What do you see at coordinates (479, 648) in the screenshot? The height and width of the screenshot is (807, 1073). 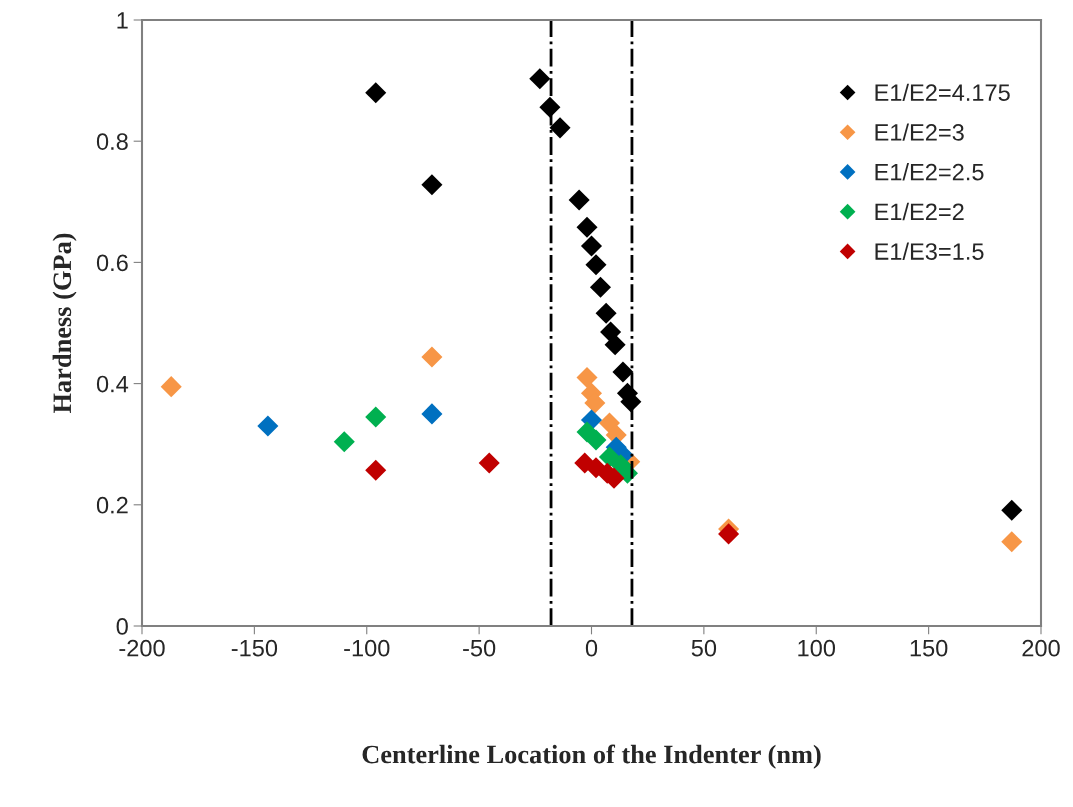 I see `x-tick-label: -50` at bounding box center [479, 648].